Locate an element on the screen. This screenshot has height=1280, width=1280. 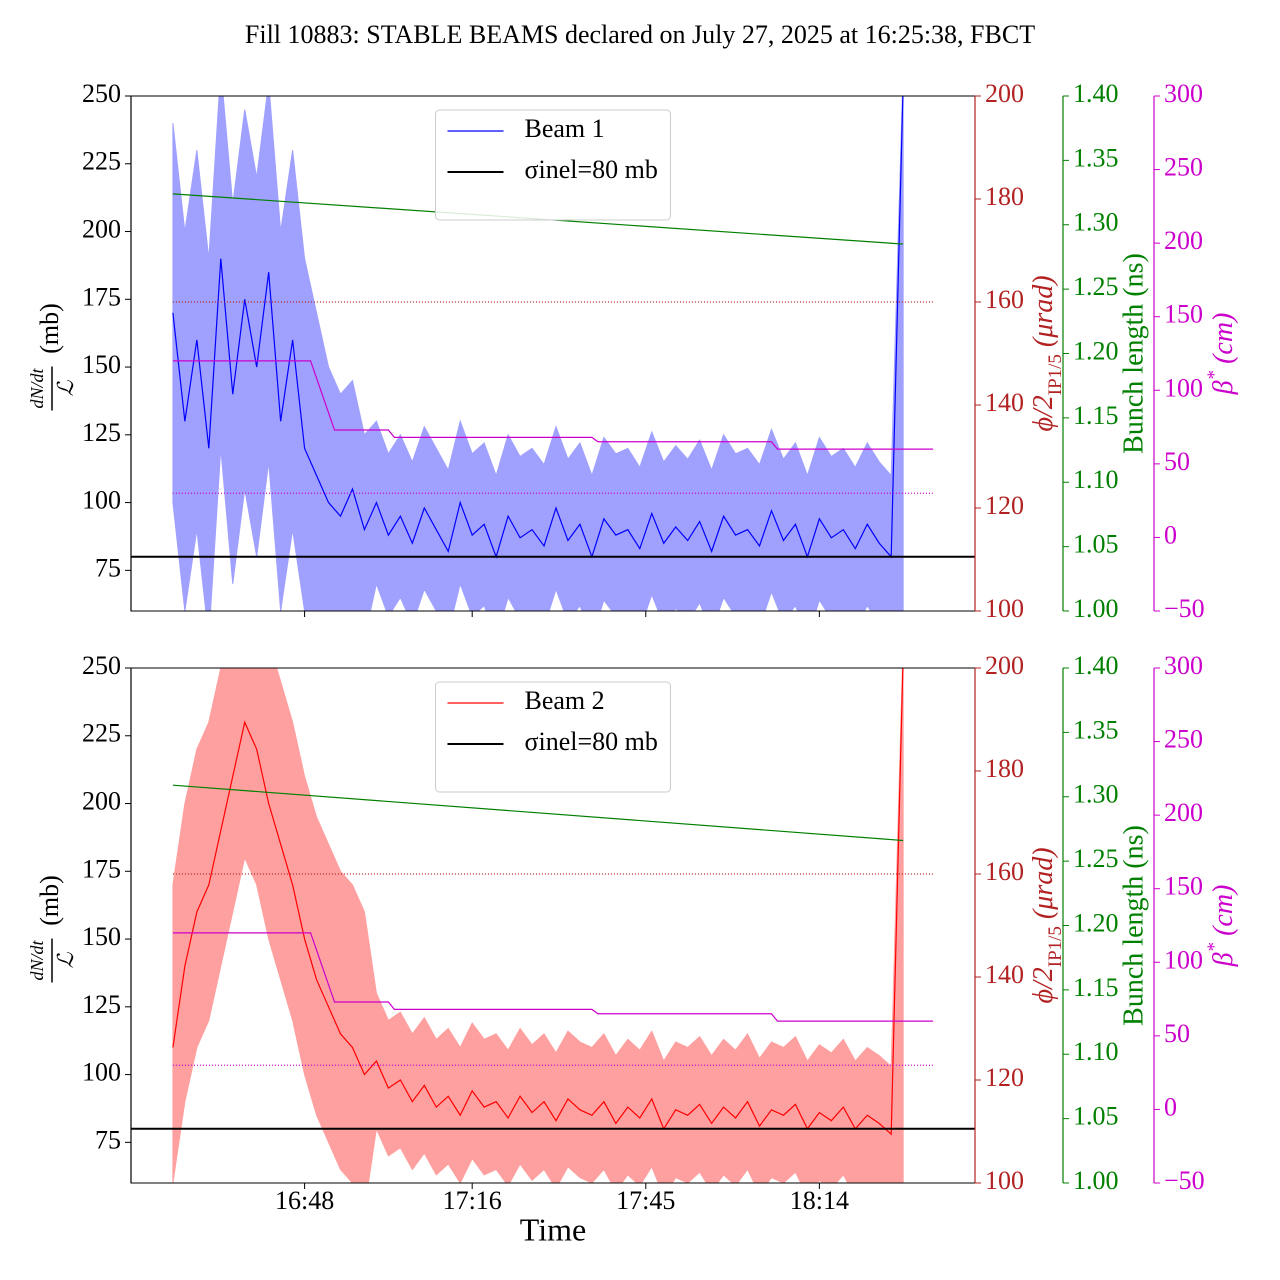
y-tick-label: 180 is located at coordinates (1004, 196).